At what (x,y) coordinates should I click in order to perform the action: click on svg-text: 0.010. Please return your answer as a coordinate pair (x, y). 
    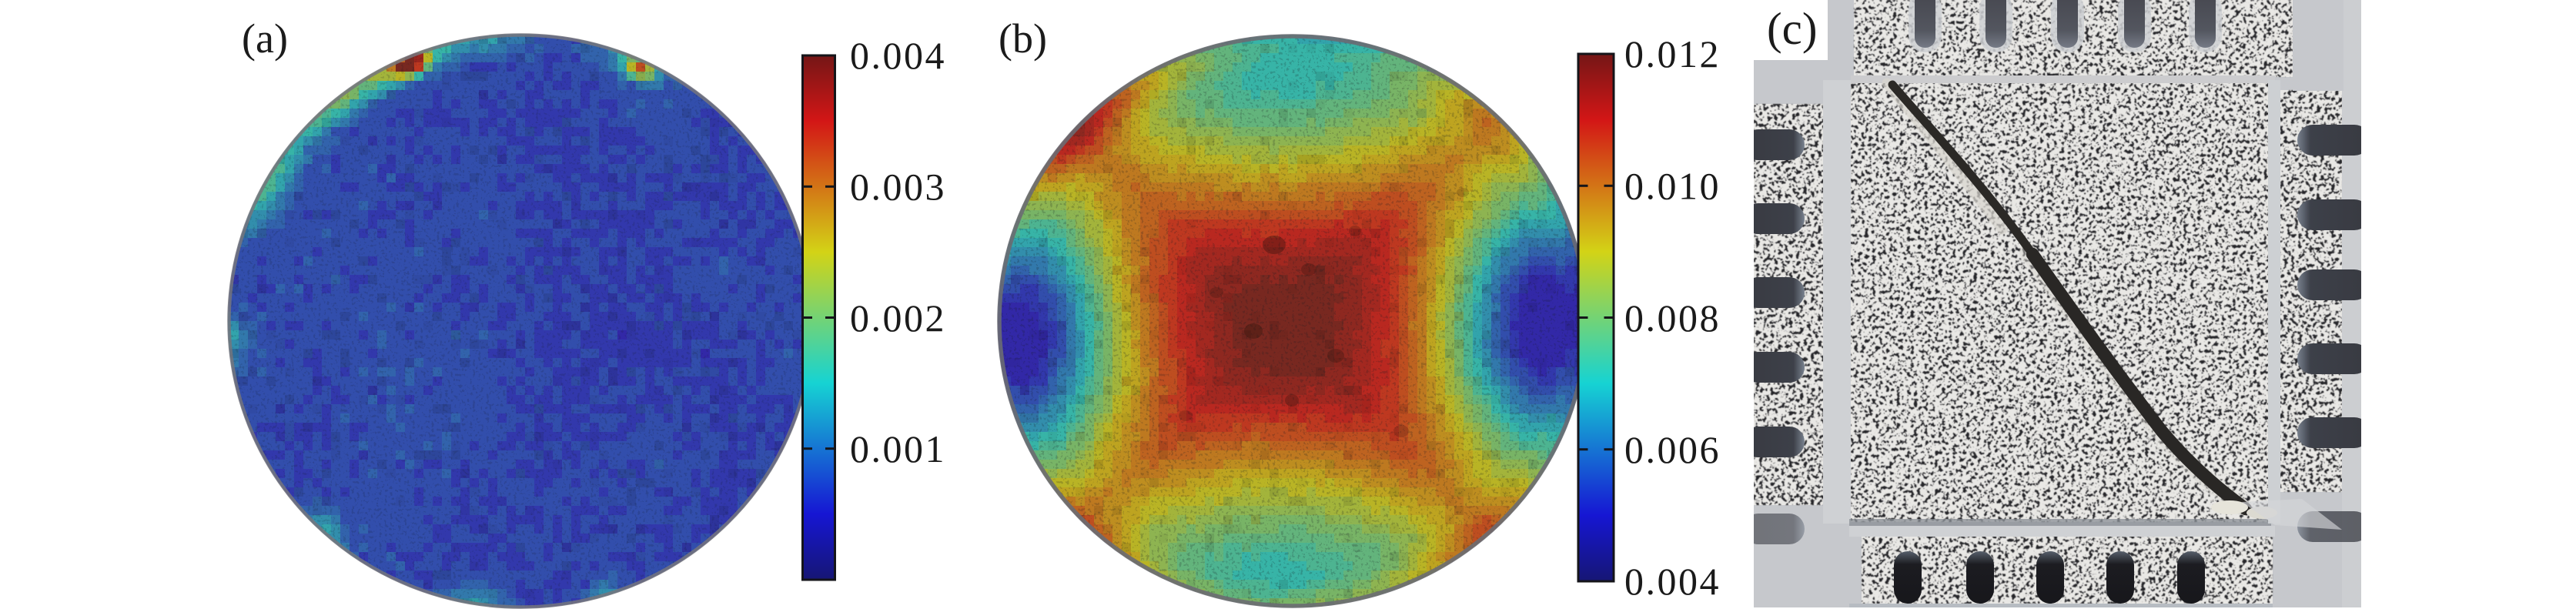
    Looking at the image, I should click on (1673, 186).